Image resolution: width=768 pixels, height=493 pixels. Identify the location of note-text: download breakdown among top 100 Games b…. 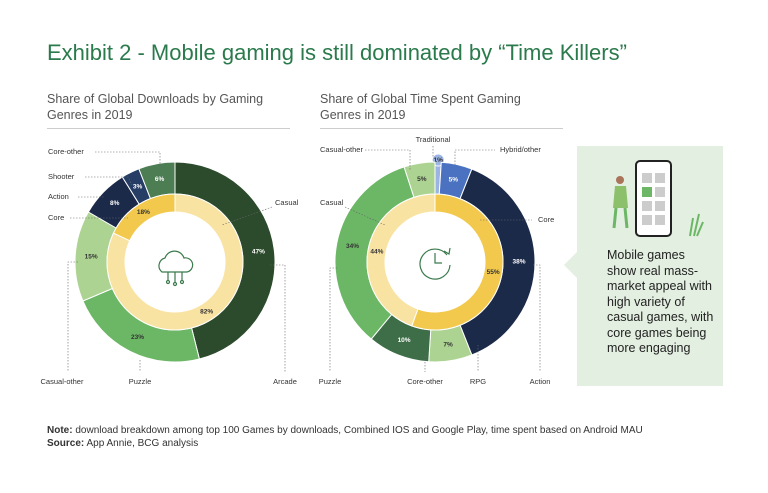
(359, 430).